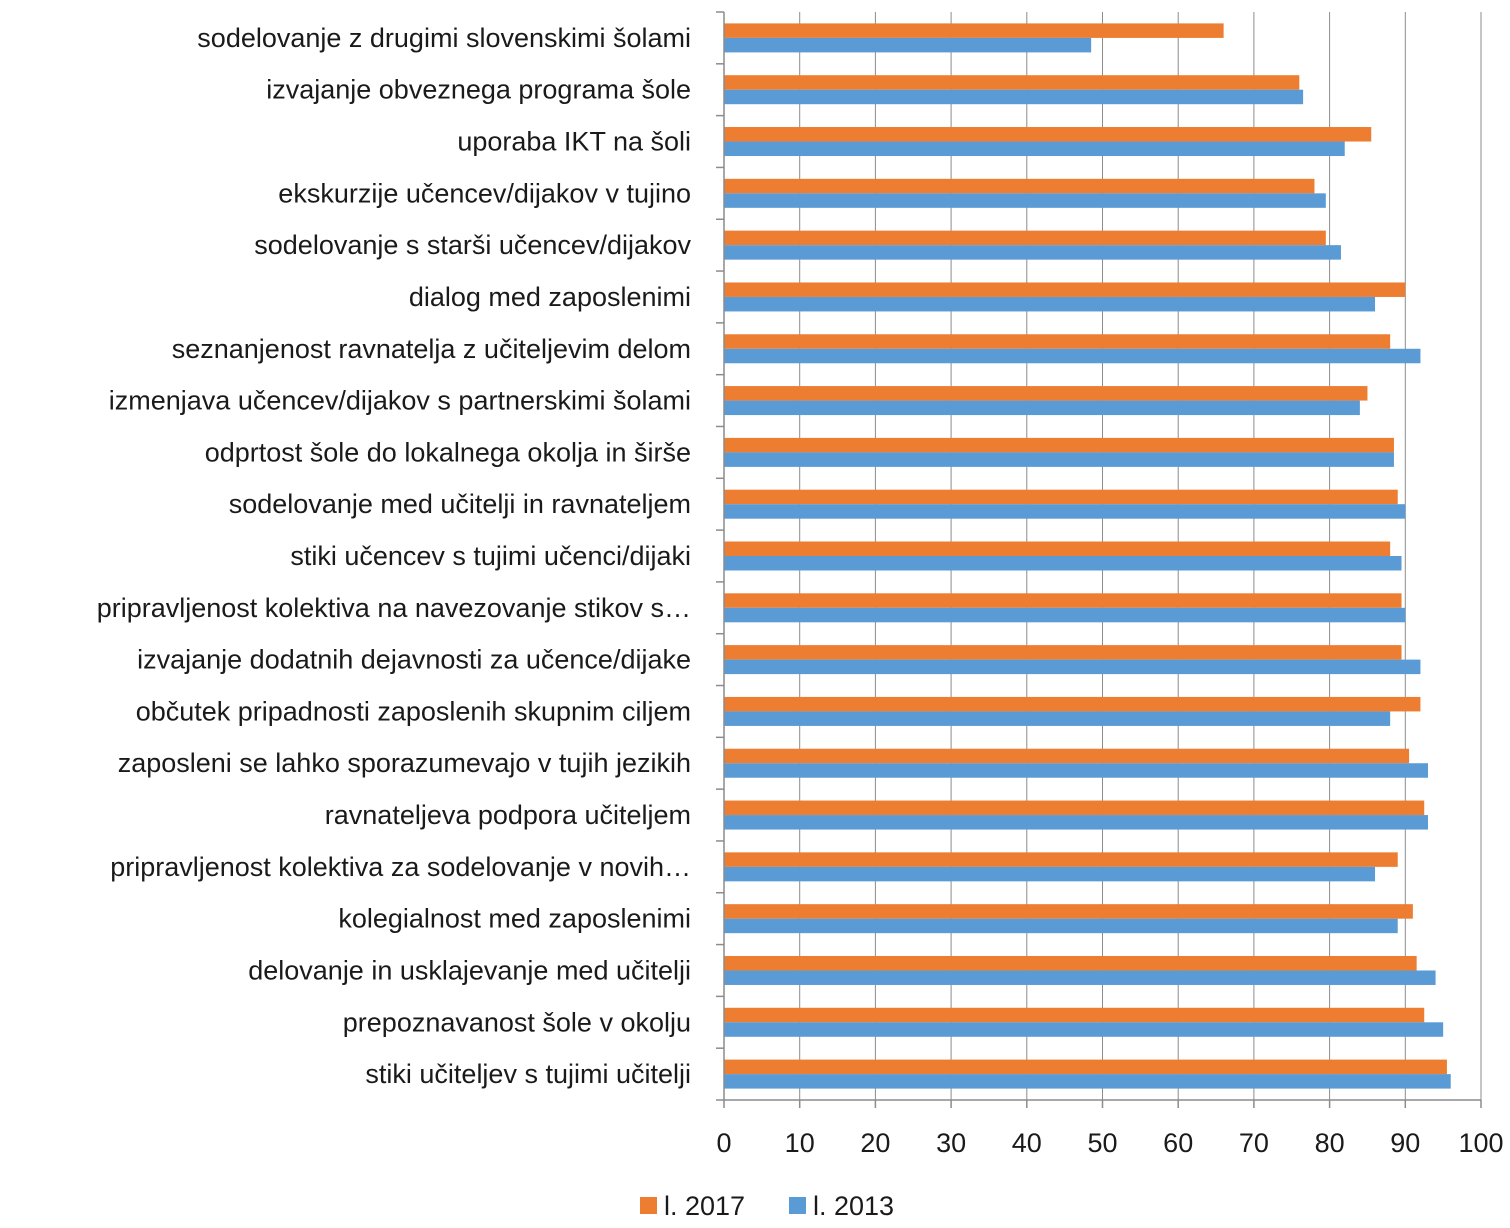  I want to click on category-label: prepoznavanost šole v okolju, so click(517, 1022).